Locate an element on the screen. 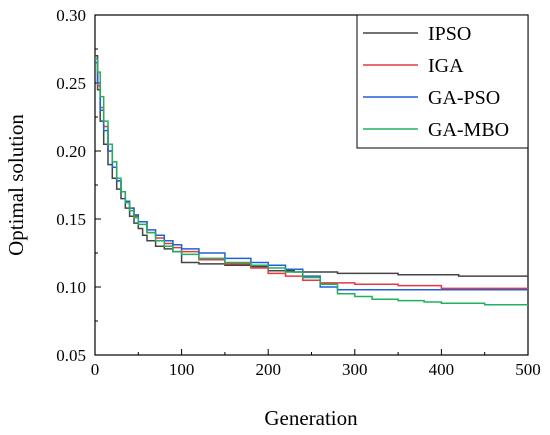 The height and width of the screenshot is (435, 550). y-tick-label: 0.20 is located at coordinates (71, 151).